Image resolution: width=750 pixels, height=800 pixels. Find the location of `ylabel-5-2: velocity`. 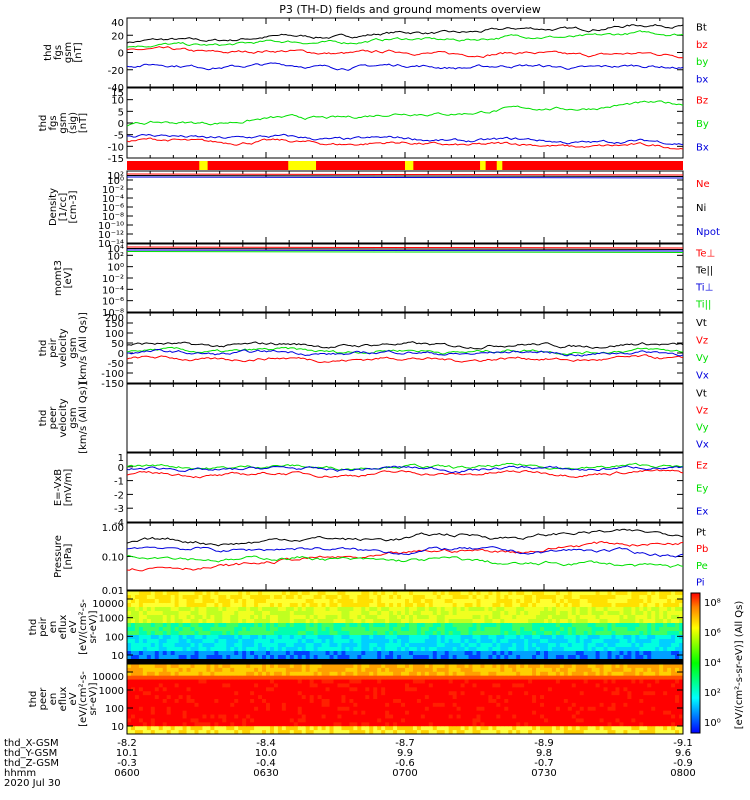

ylabel-5-2: velocity is located at coordinates (63, 347).